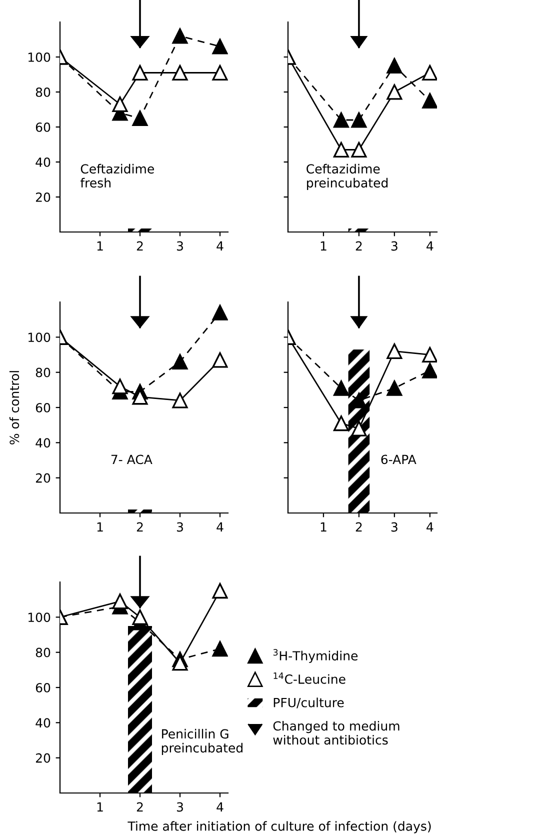 The image size is (538, 840). Describe the element at coordinates (131, 459) in the screenshot. I see `annotation: 7- ACA` at that location.